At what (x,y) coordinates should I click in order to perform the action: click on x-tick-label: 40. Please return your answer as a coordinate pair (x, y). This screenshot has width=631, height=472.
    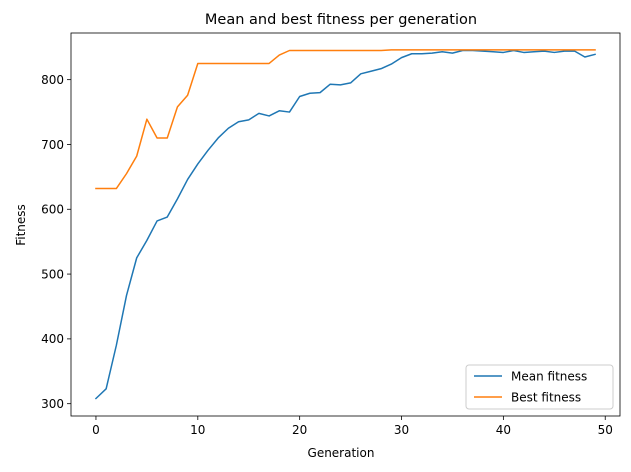
    Looking at the image, I should click on (503, 430).